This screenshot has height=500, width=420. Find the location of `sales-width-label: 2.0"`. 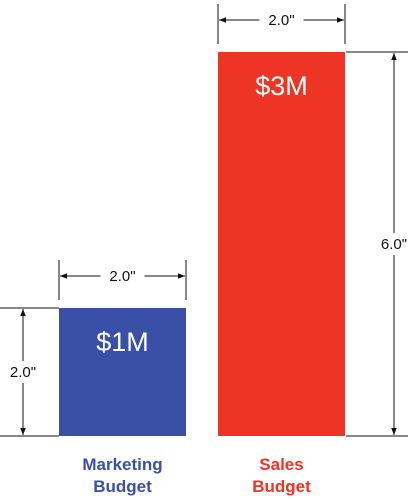

sales-width-label: 2.0" is located at coordinates (281, 20).